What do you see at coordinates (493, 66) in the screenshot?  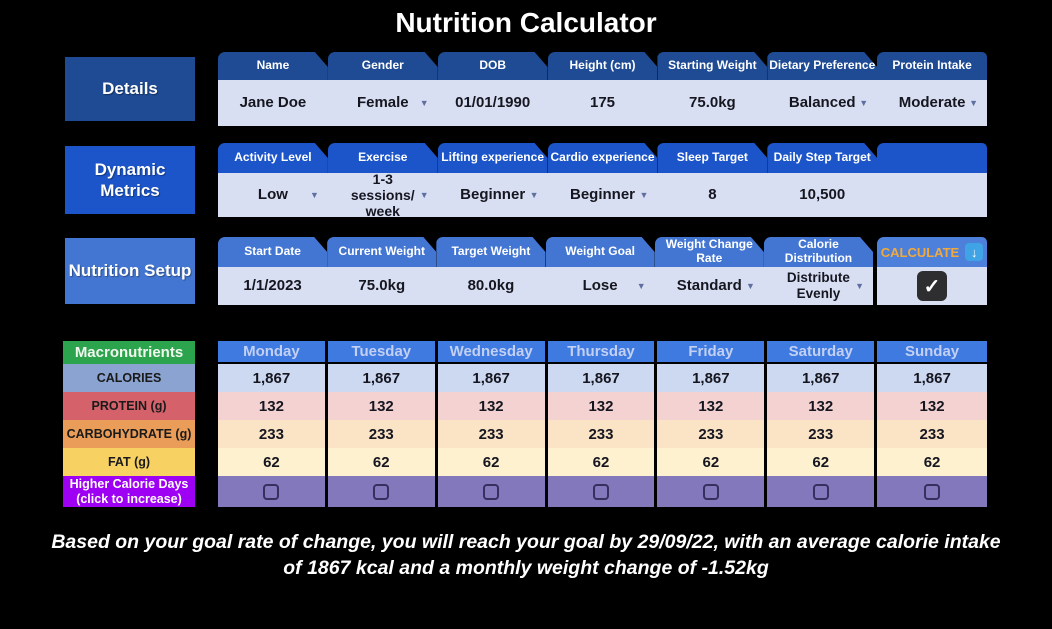 I see `header-dob: DOB` at bounding box center [493, 66].